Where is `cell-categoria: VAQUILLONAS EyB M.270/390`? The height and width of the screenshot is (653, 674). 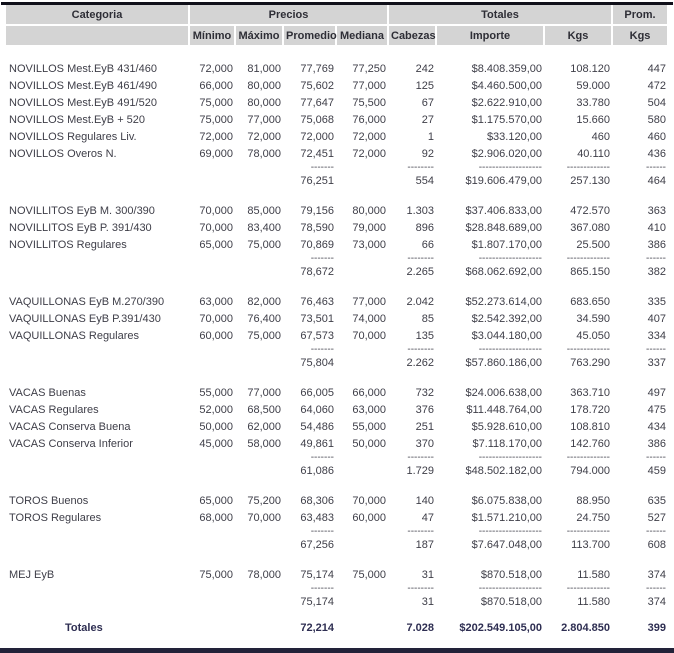
cell-categoria: VAQUILLONAS EyB M.270/390 is located at coordinates (87, 301).